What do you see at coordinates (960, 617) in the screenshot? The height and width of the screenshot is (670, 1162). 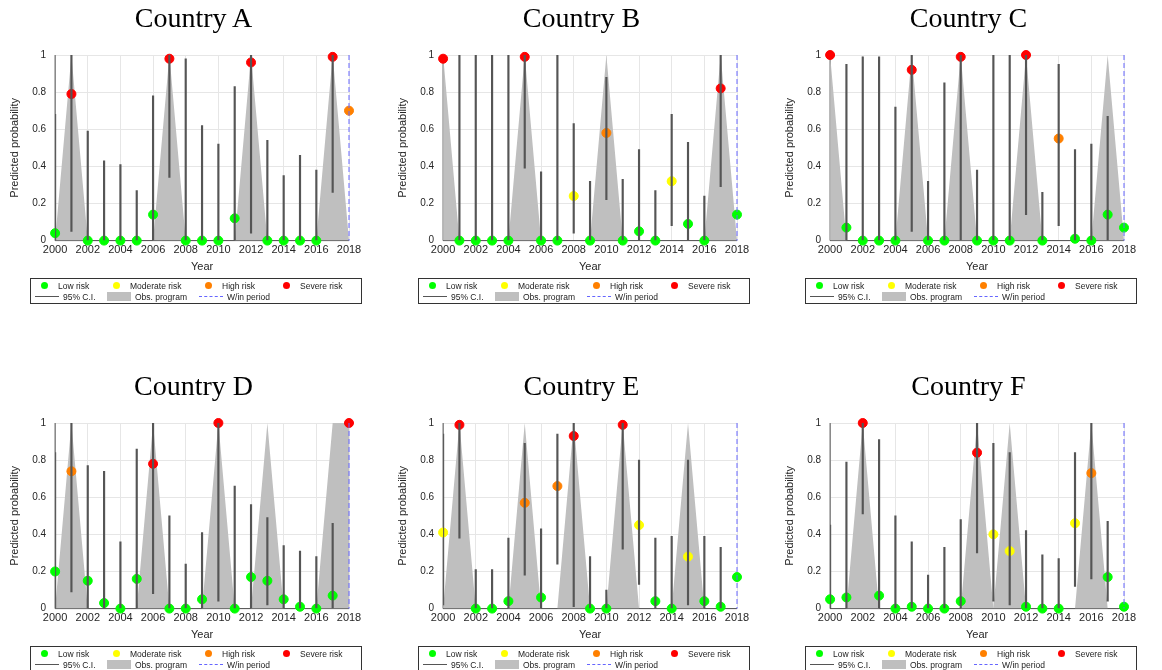 I see `x-tick-label: 2008` at bounding box center [960, 617].